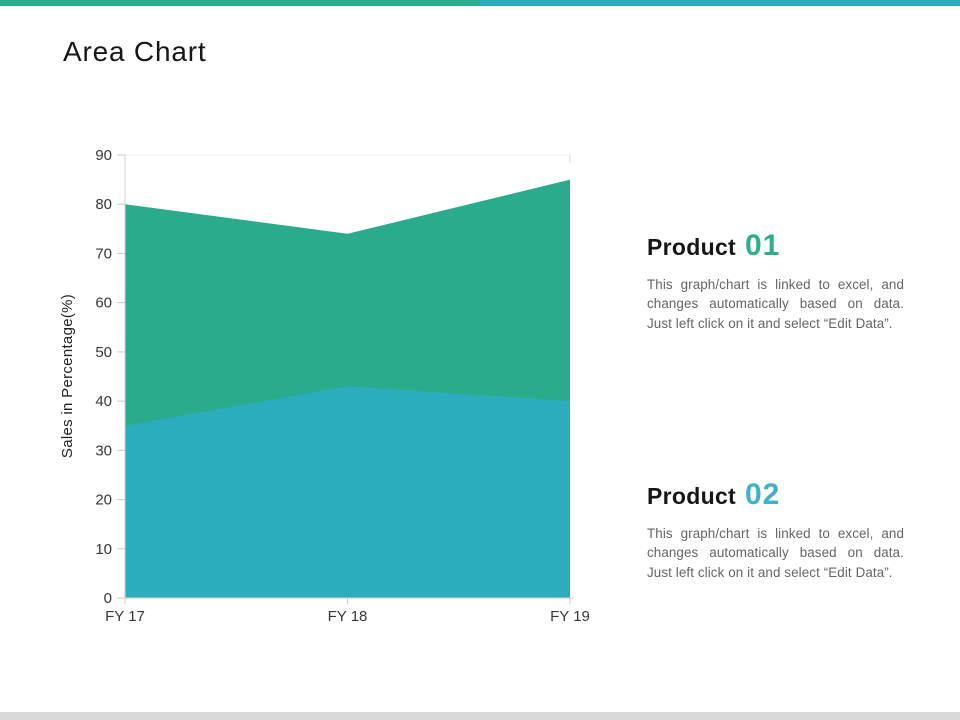  What do you see at coordinates (763, 494) in the screenshot?
I see `product-02-number: 02` at bounding box center [763, 494].